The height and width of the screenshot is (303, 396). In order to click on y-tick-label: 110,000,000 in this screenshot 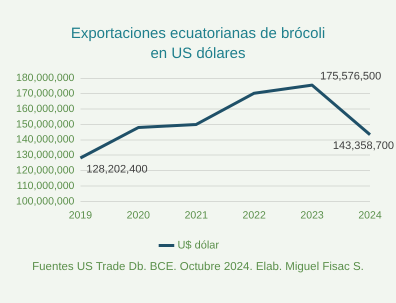, I will do `click(45, 186)`.